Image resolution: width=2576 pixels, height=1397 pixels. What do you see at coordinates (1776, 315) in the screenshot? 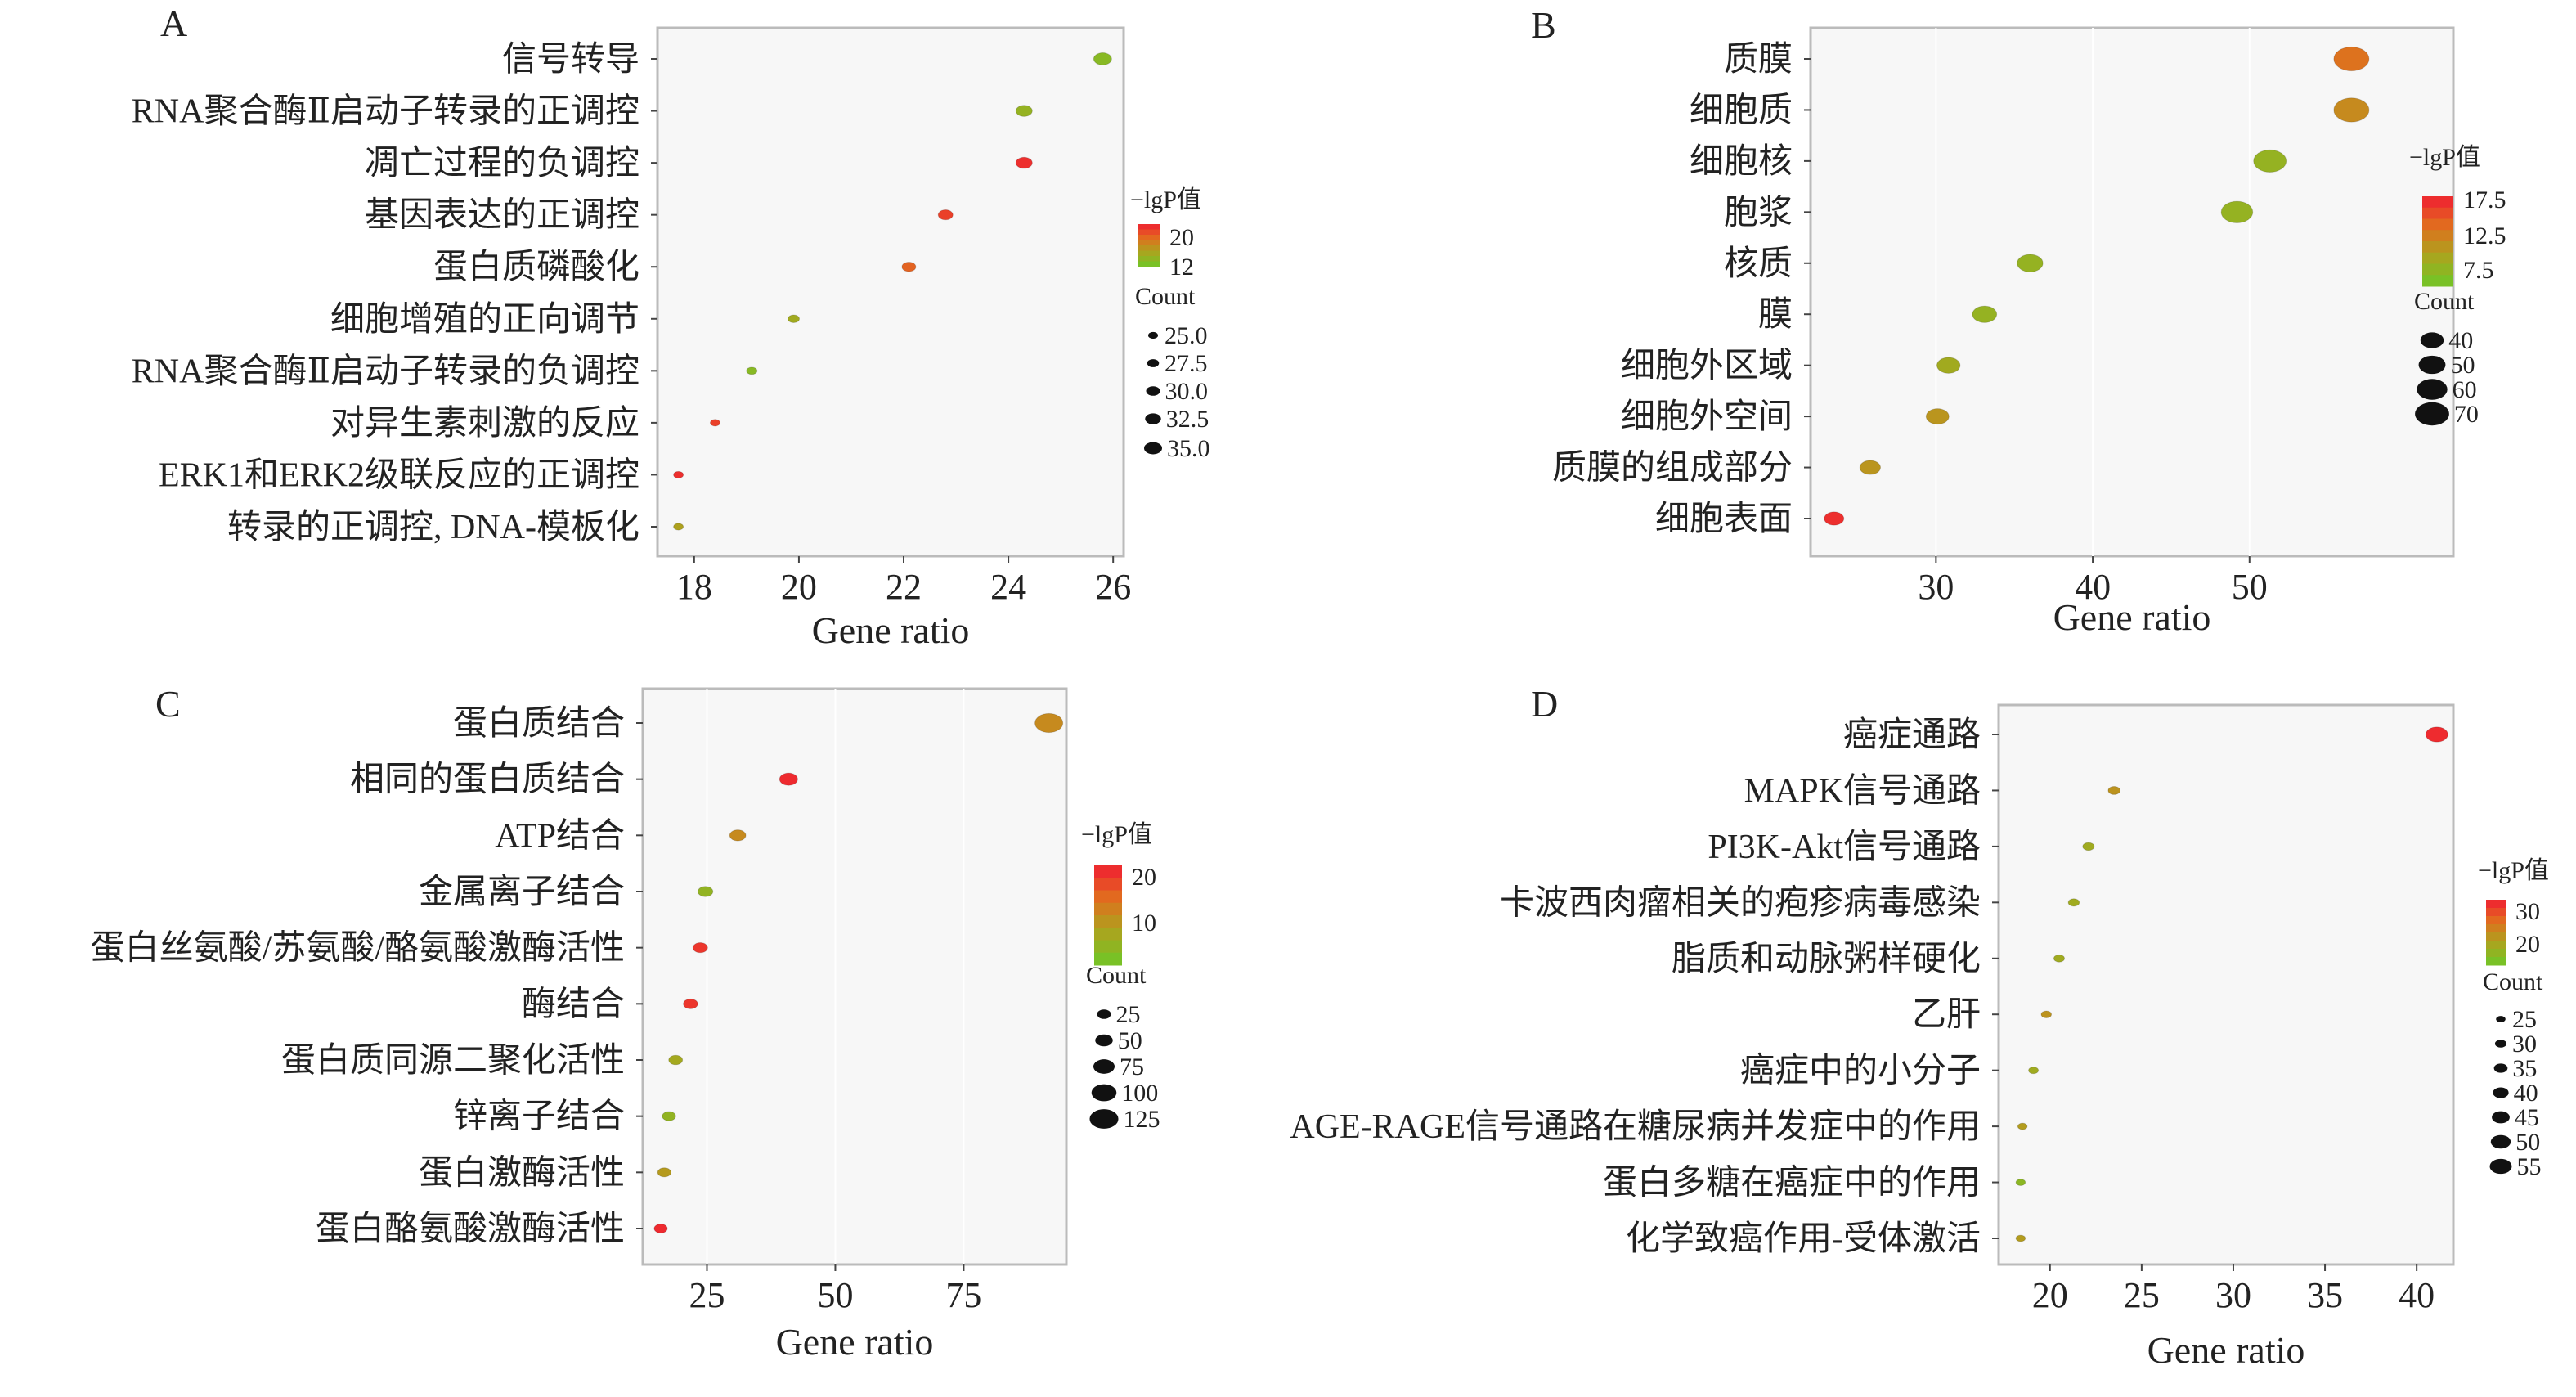
I see `term-label: 膜` at bounding box center [1776, 315].